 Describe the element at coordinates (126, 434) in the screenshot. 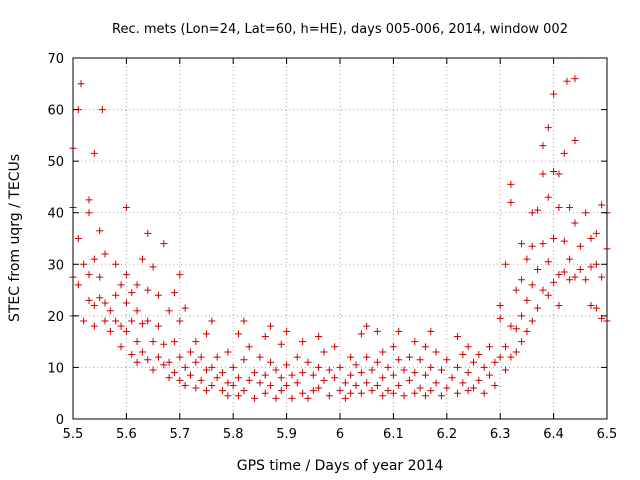

I see `x-tick-label: 5.6` at that location.